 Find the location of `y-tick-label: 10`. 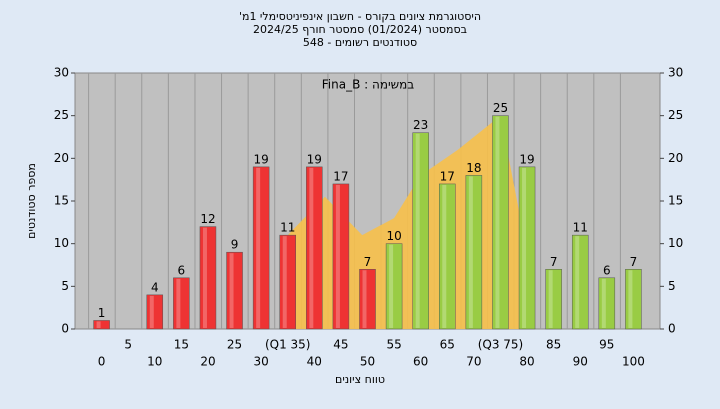

y-tick-label: 10 is located at coordinates (61, 243).